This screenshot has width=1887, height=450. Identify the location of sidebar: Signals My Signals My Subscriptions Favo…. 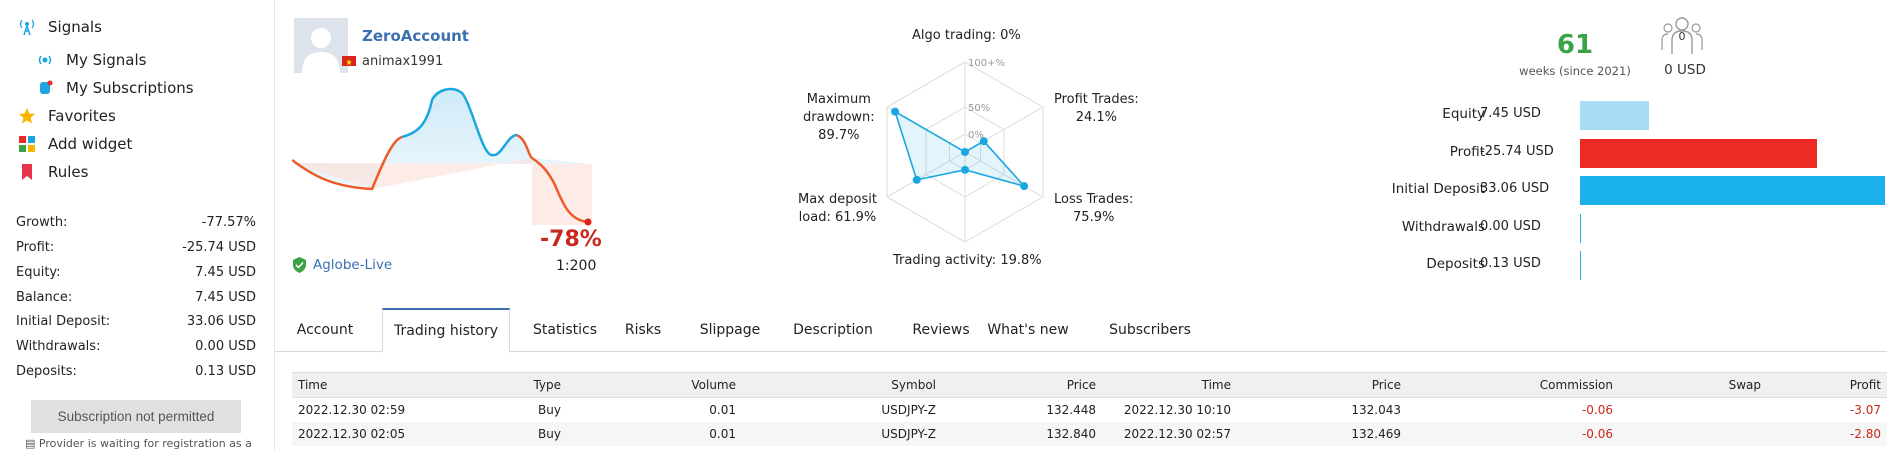
(137, 225).